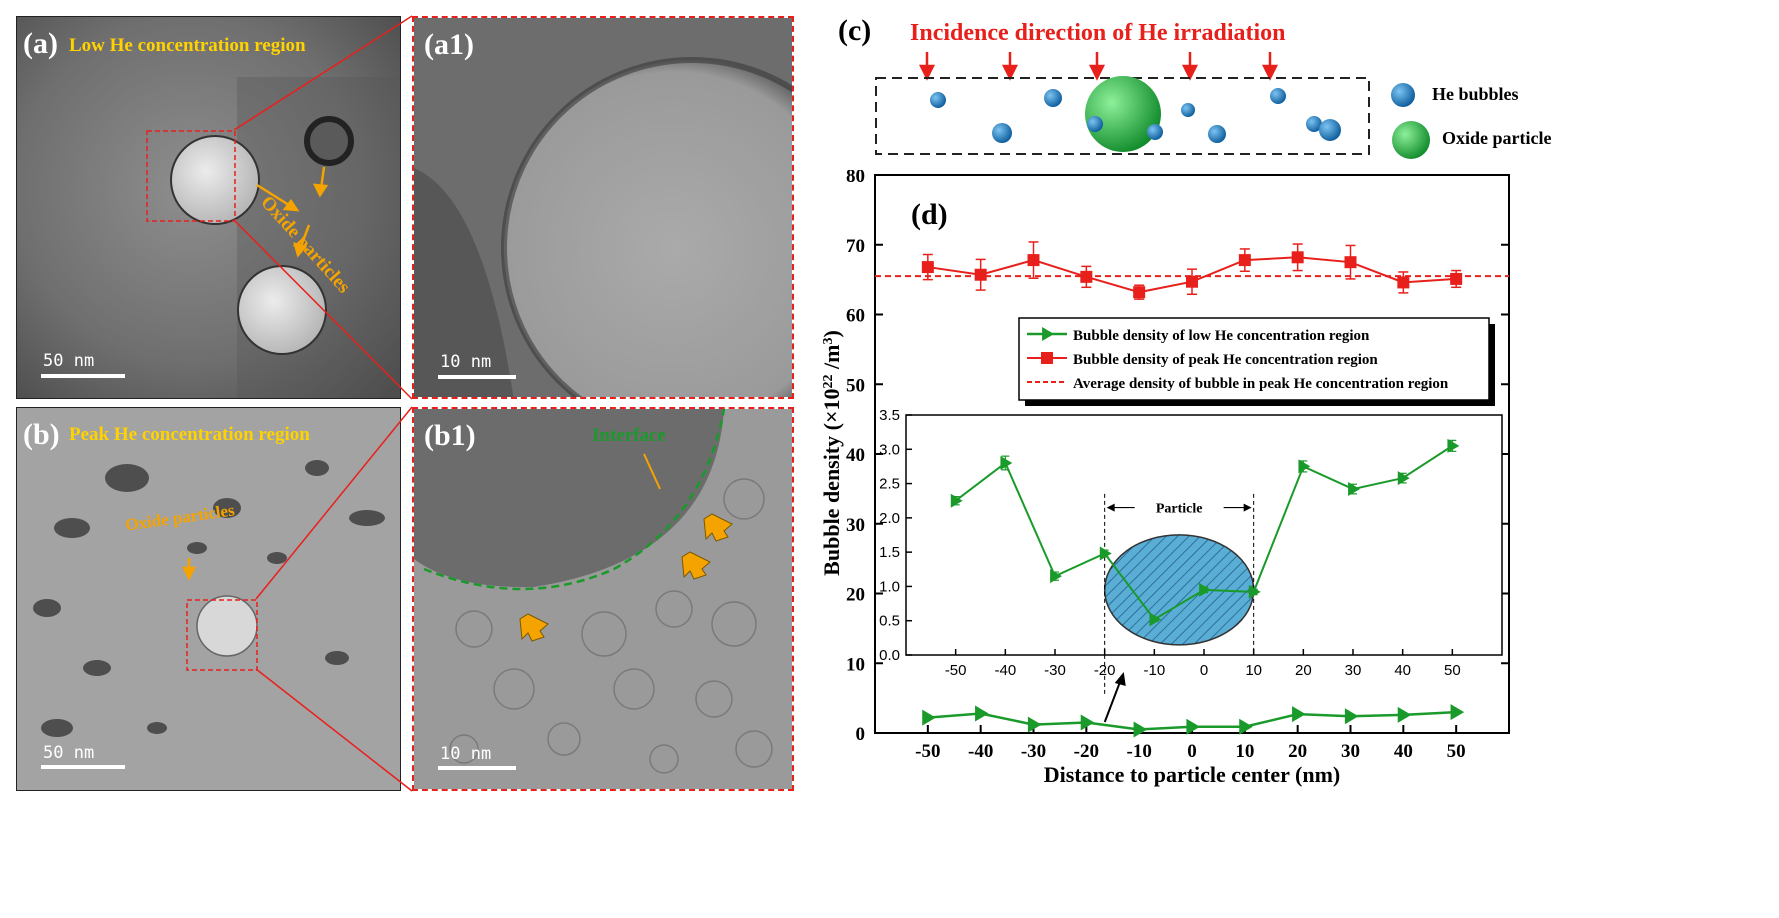 The image size is (1779, 918). I want to click on scale-label-b: 50 nm, so click(69, 753).